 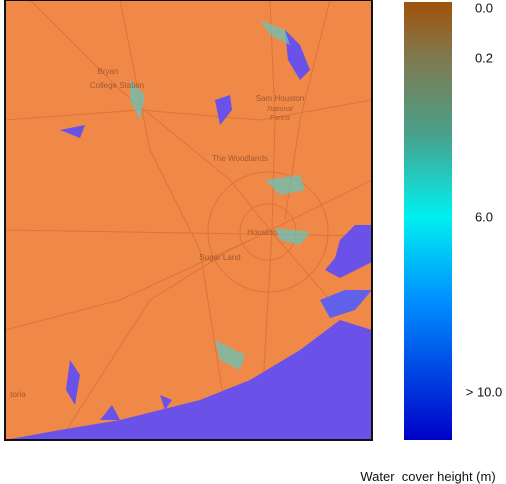 I want to click on colorbar-tick-label: > 10.0, so click(x=484, y=391).